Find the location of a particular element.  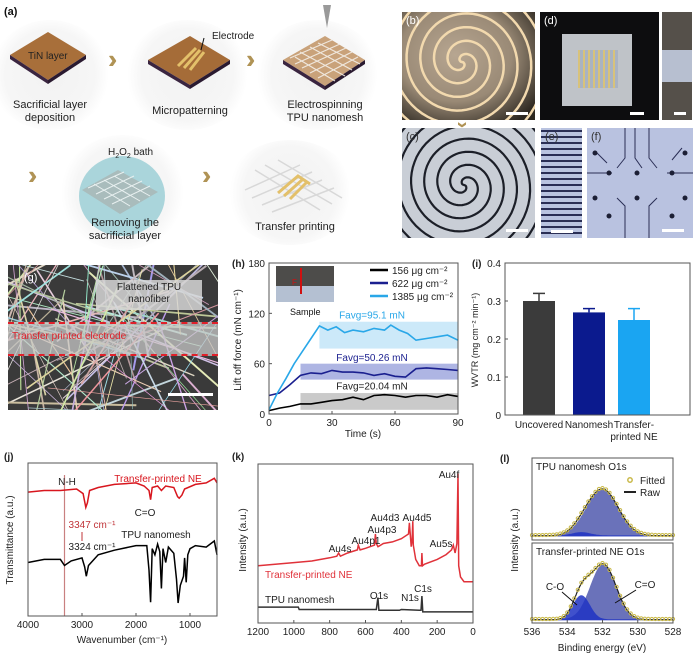

panel-label-f: (f) is located at coordinates (596, 137).